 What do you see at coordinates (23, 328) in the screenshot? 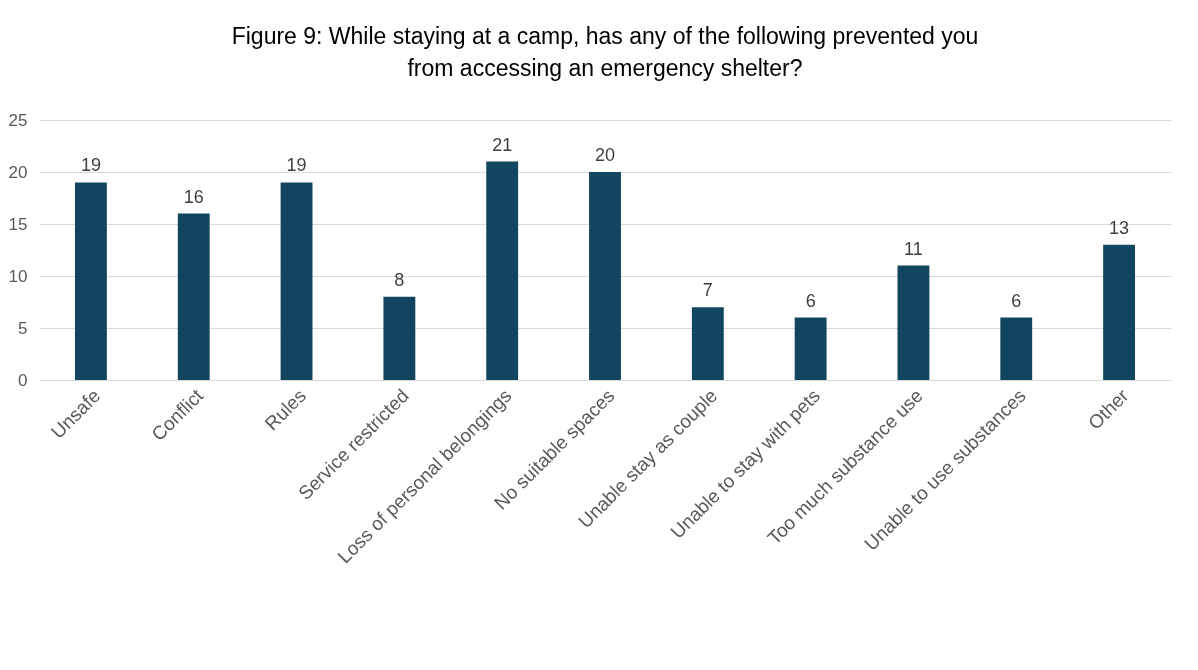
I see `y-tick-label: 5` at bounding box center [23, 328].